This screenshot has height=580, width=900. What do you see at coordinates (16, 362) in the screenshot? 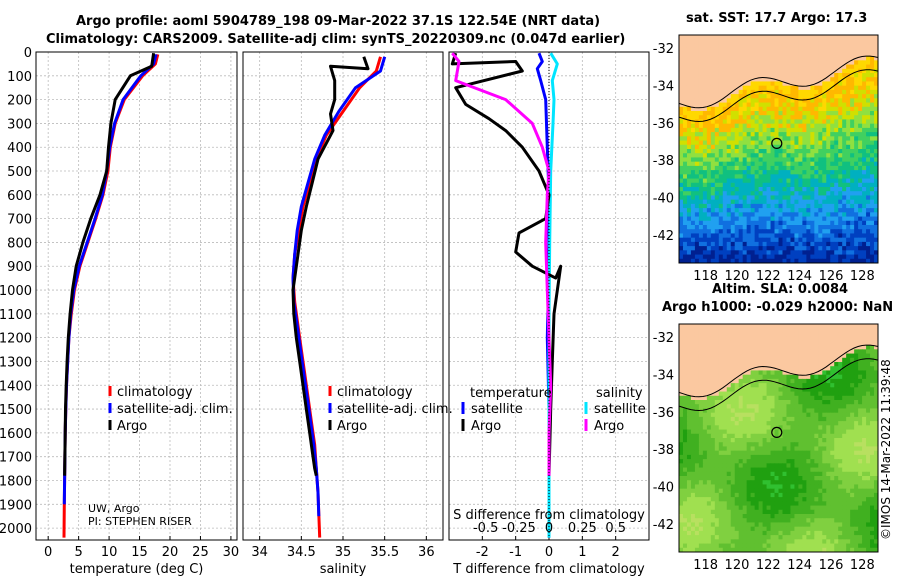
I see `depth-tick-label: 1300` at bounding box center [16, 362].